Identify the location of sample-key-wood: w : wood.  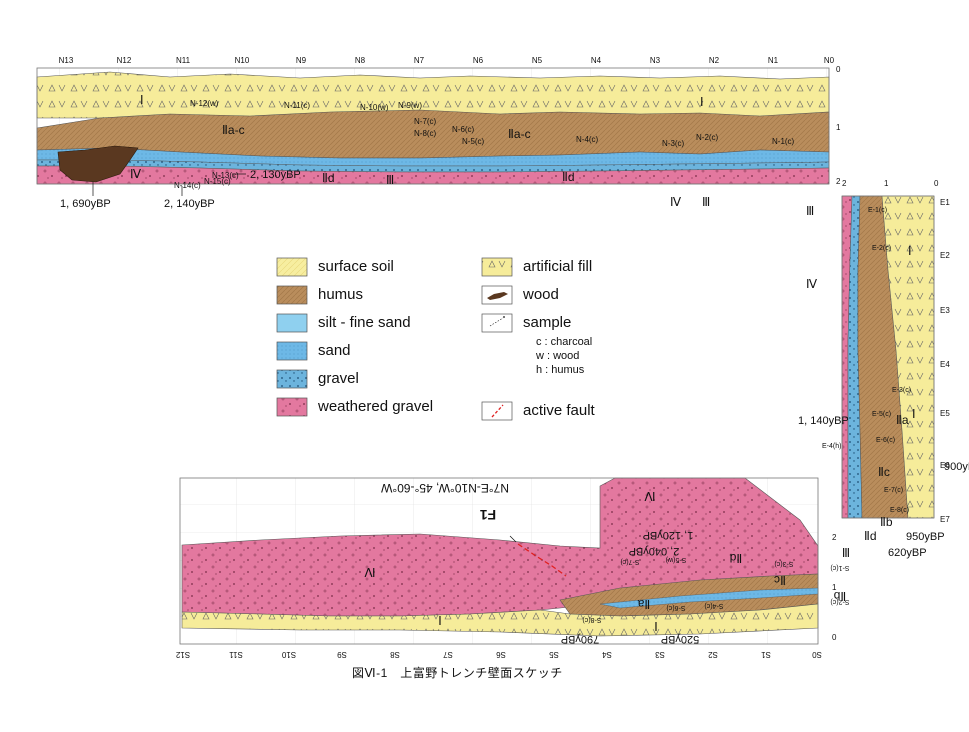
(558, 356).